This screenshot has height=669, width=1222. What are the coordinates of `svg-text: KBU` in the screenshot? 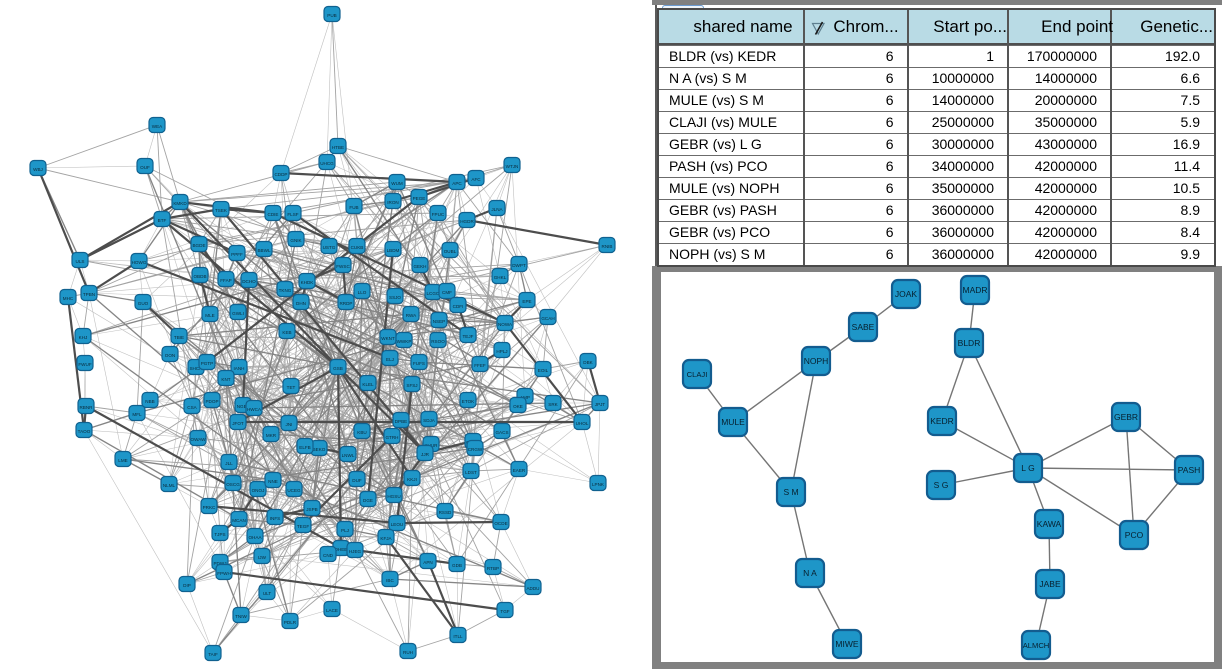 It's located at (361, 432).